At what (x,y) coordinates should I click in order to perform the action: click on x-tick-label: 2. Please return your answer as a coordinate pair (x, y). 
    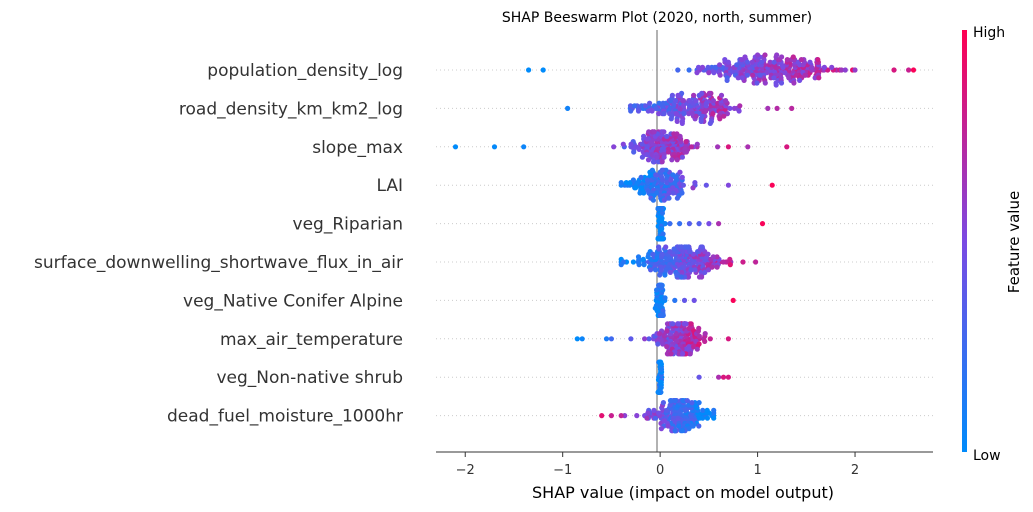
    Looking at the image, I should click on (855, 470).